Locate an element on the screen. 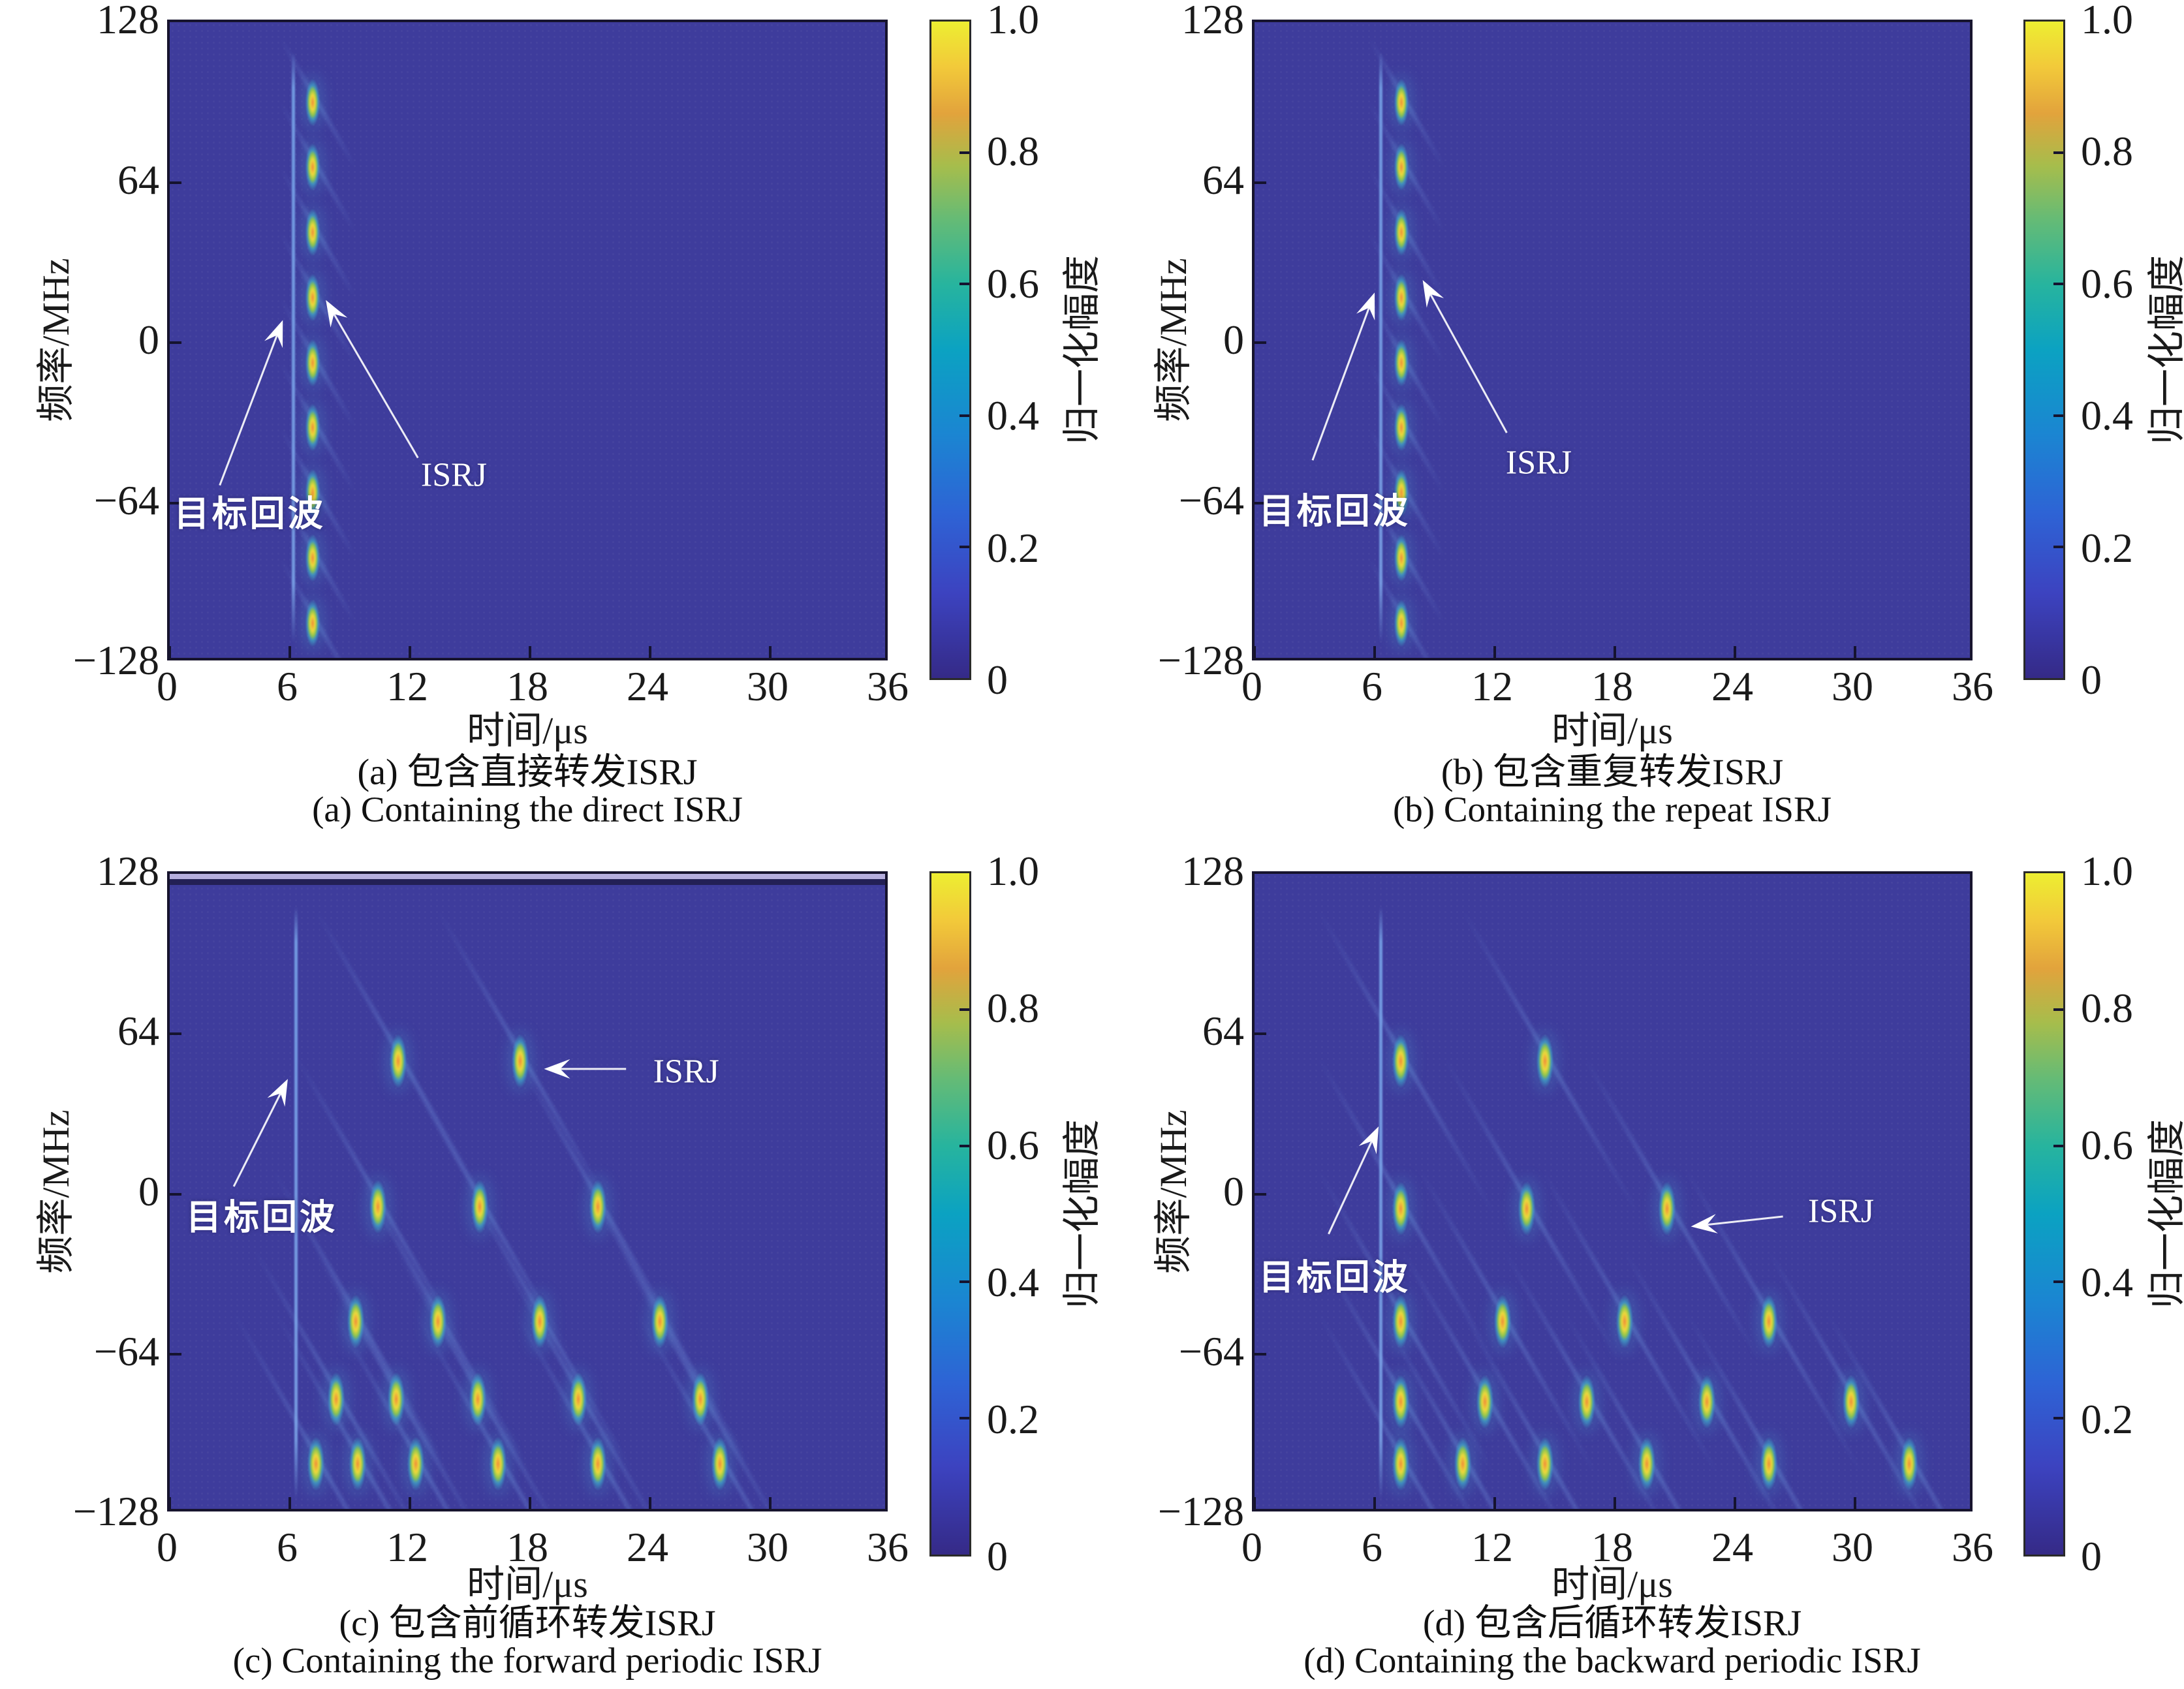 The image size is (2184, 1689). colorbar-title: 归一化幅度 is located at coordinates (2165, 1214).